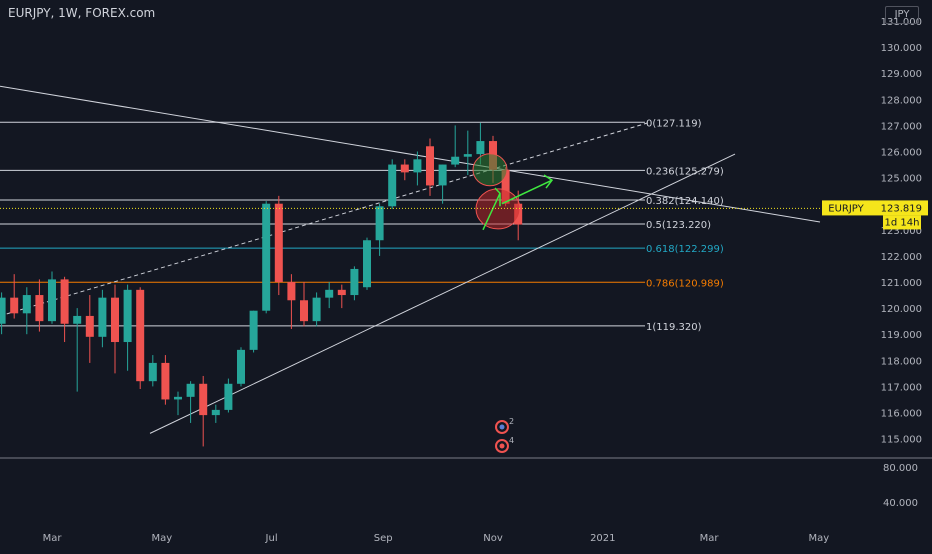  What do you see at coordinates (490, 170) in the screenshot?
I see `highlight-circle-green` at bounding box center [490, 170].